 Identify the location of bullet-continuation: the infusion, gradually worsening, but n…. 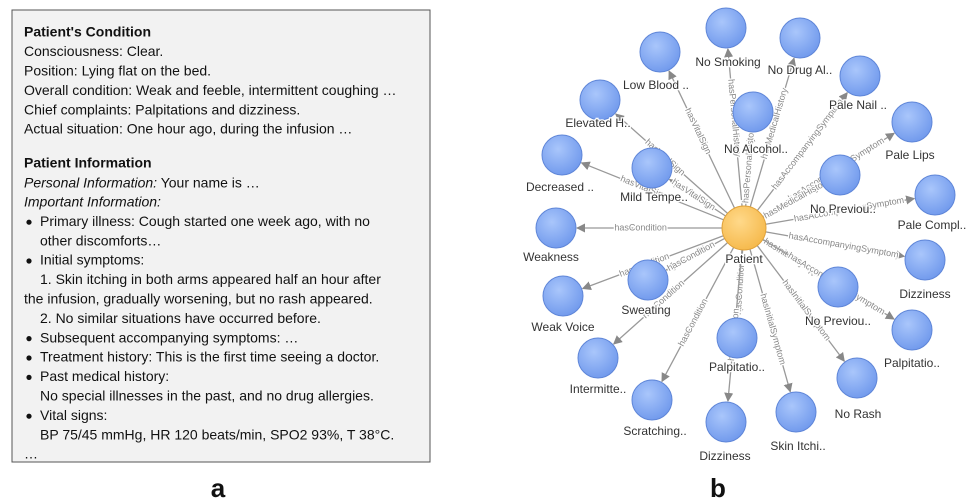
(198, 299).